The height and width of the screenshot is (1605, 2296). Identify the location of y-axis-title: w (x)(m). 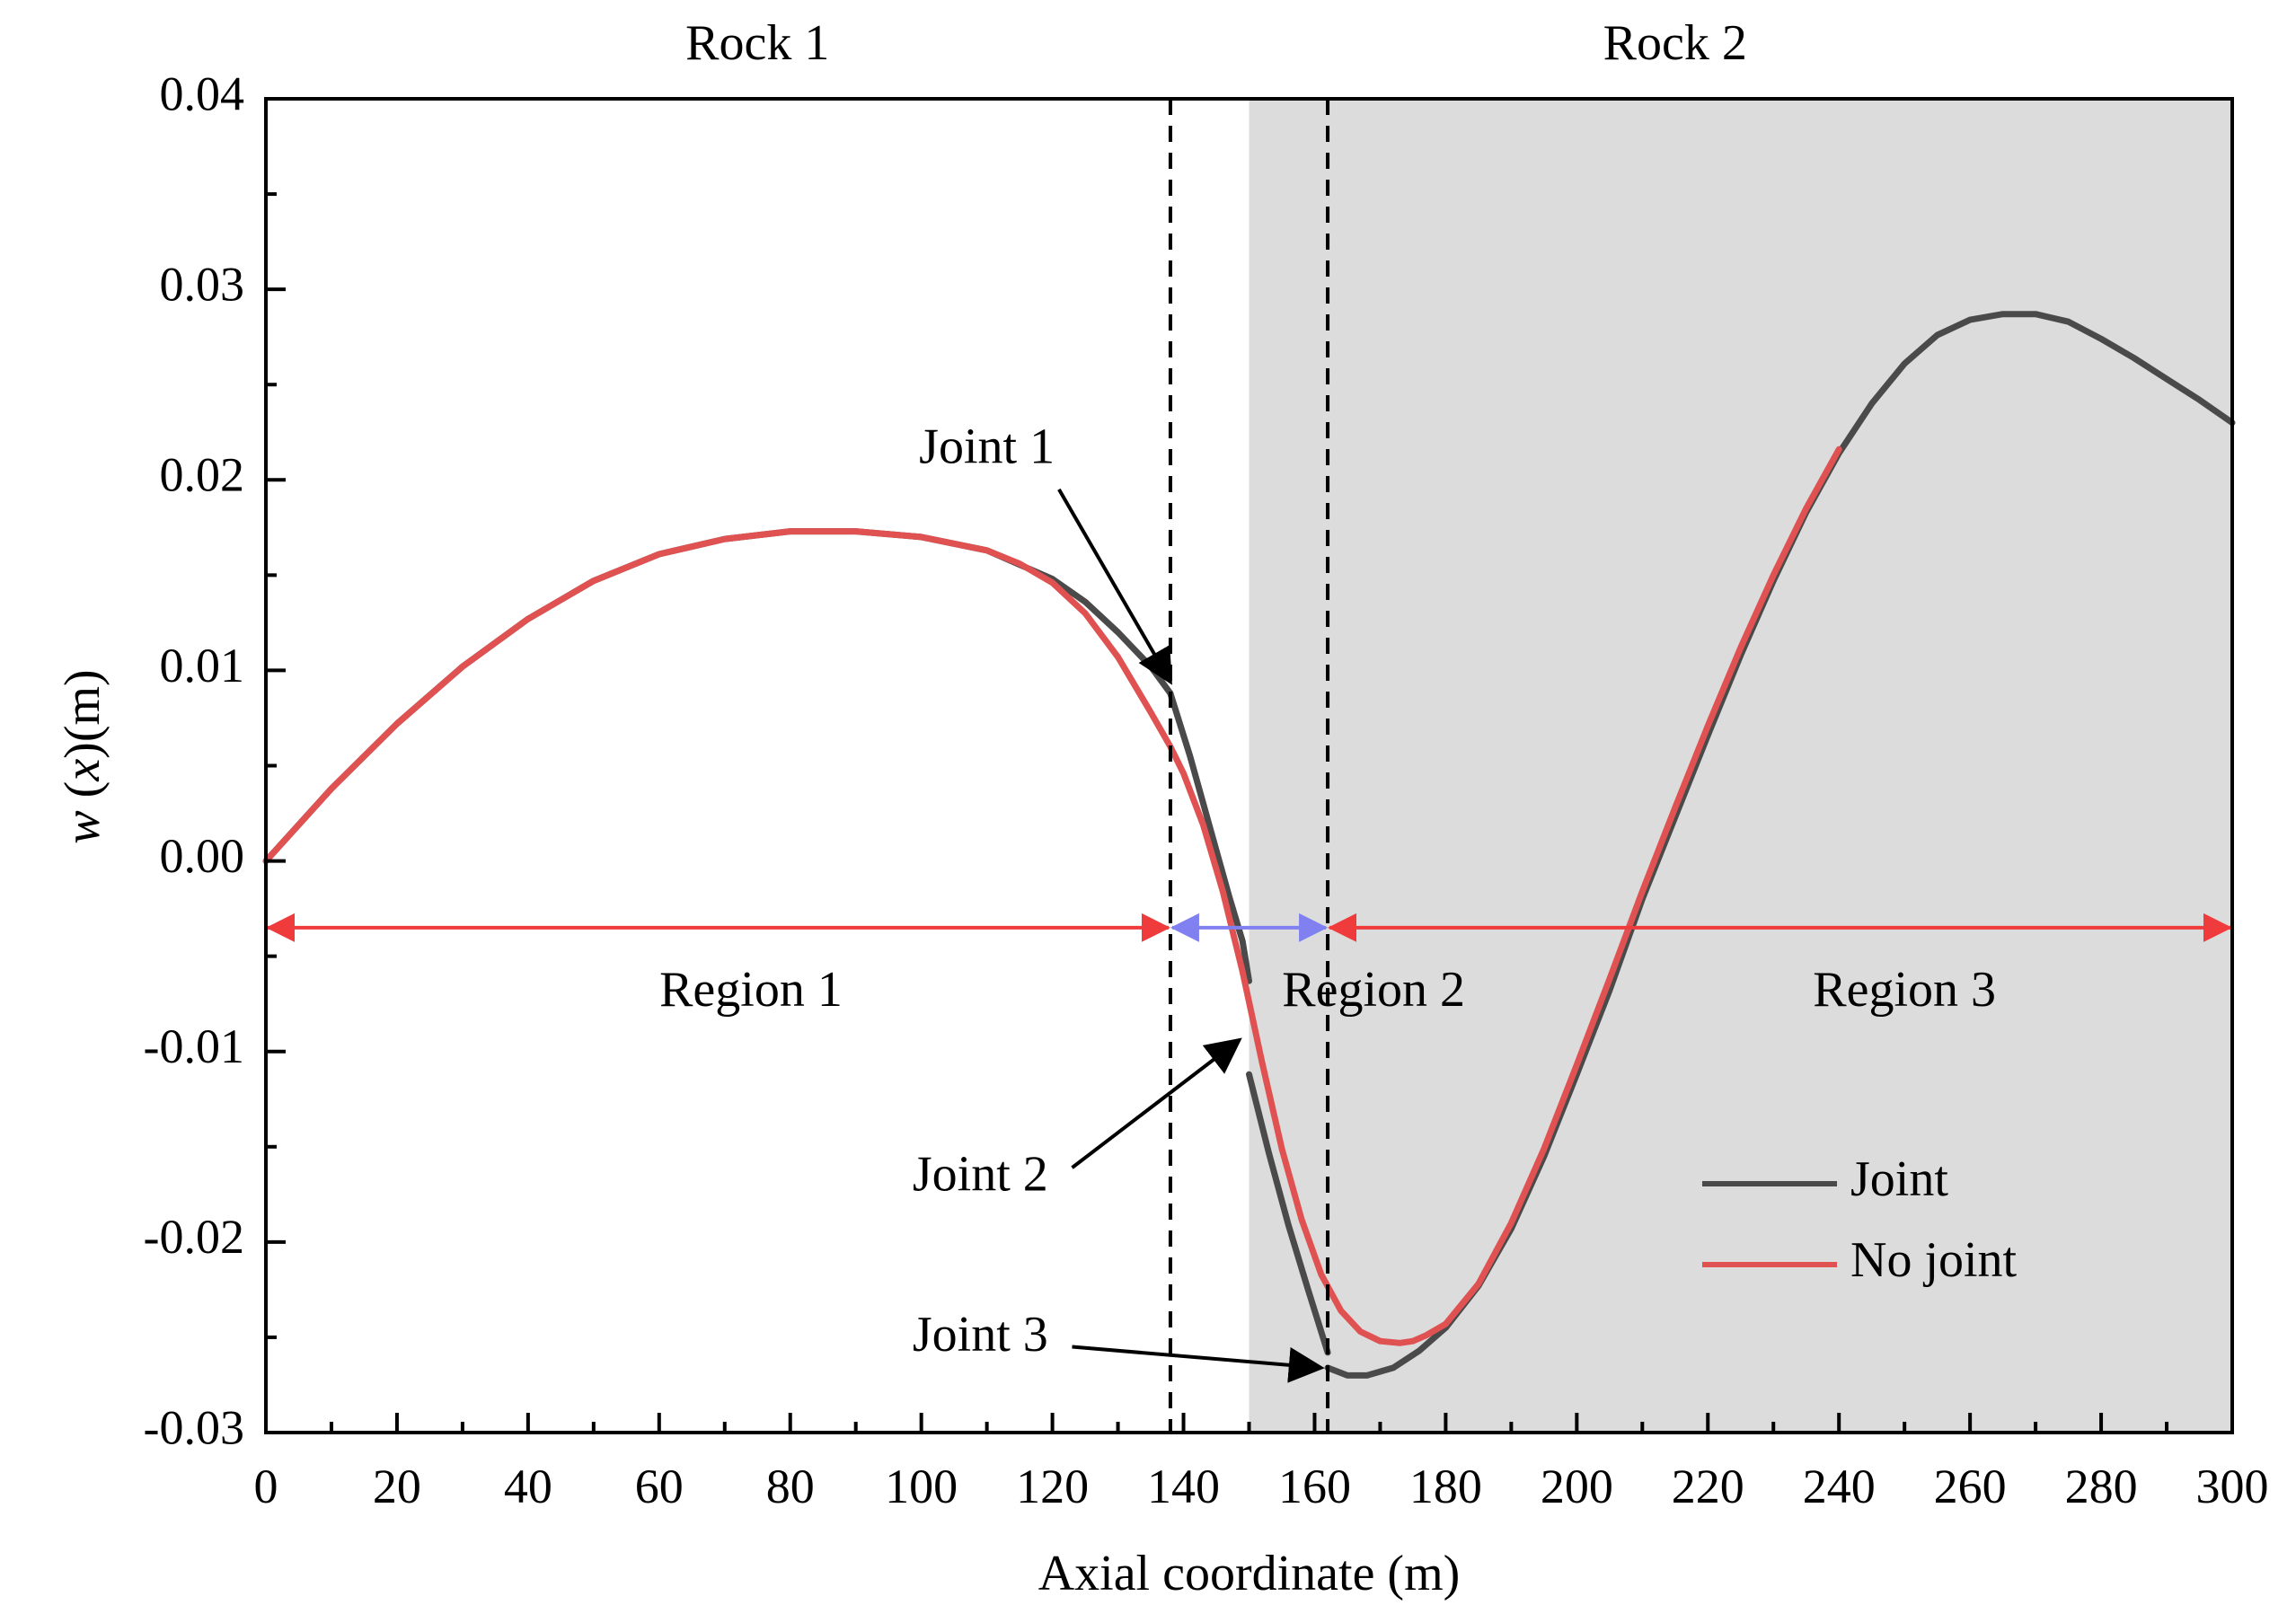
(82, 756).